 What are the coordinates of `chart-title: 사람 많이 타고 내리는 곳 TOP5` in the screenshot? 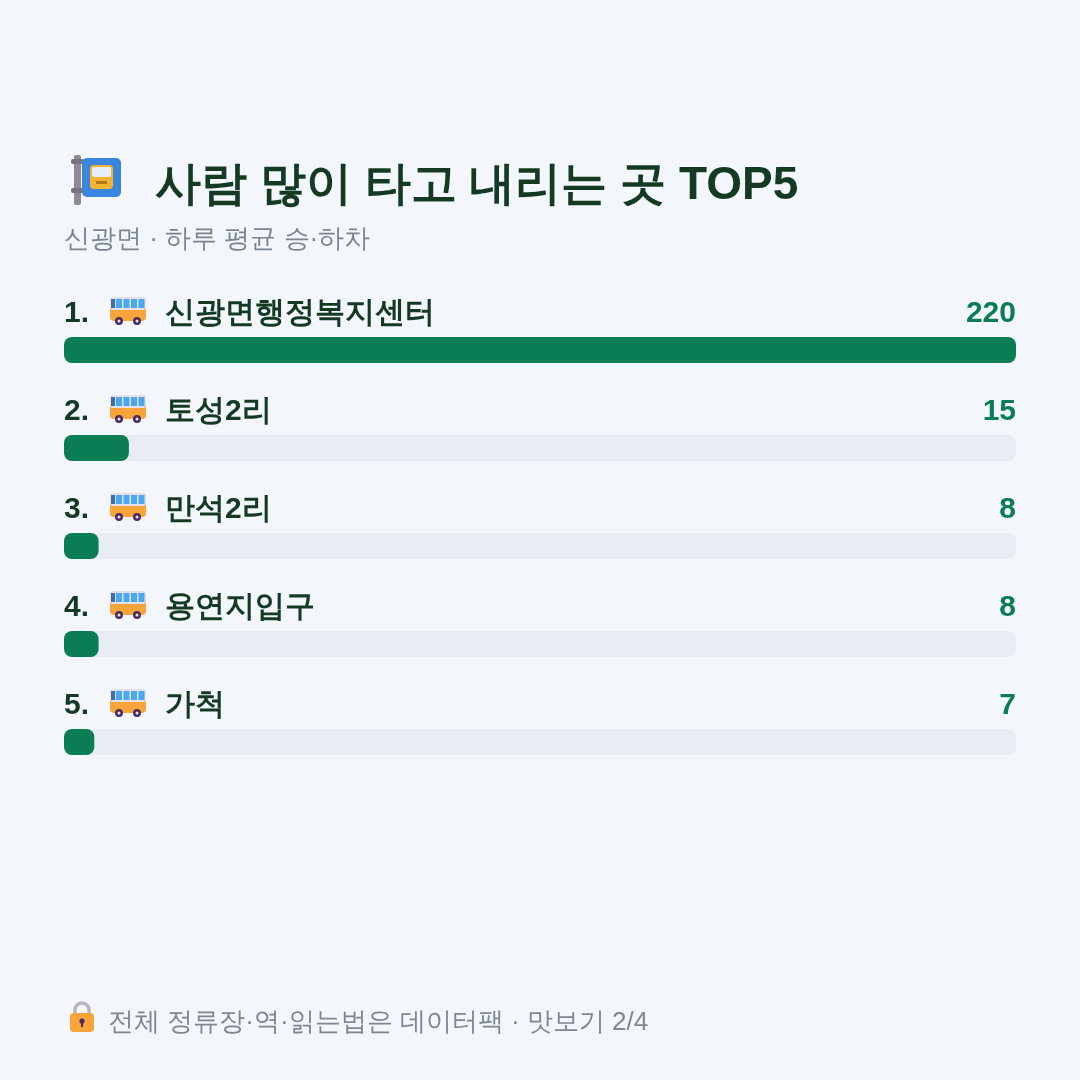 It's located at (477, 183).